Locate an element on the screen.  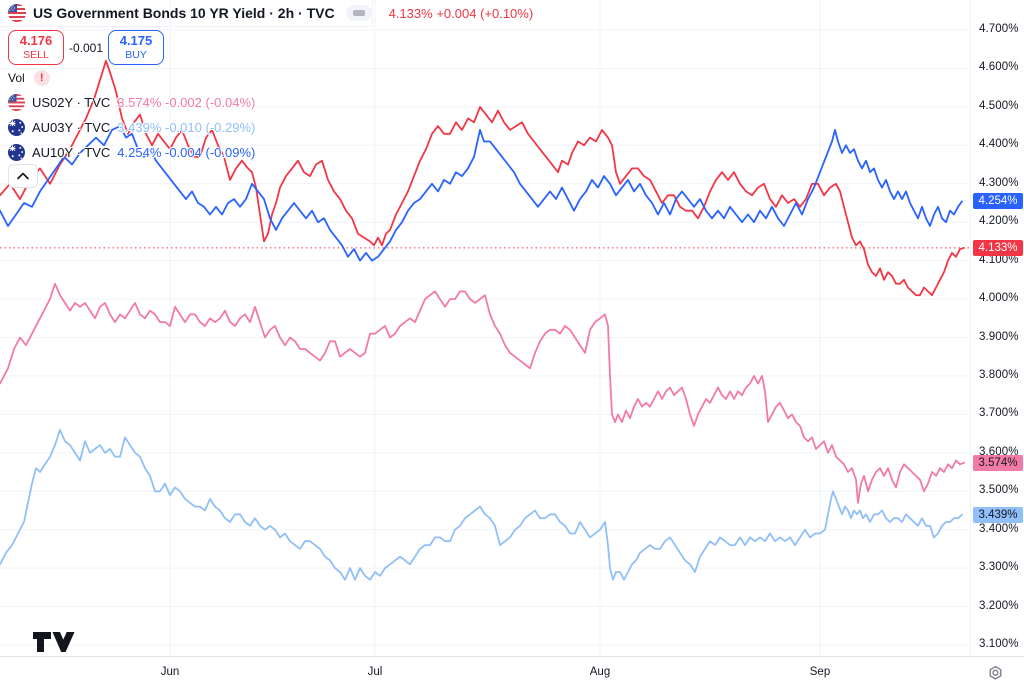
hide-symbol-button is located at coordinates (358, 13).